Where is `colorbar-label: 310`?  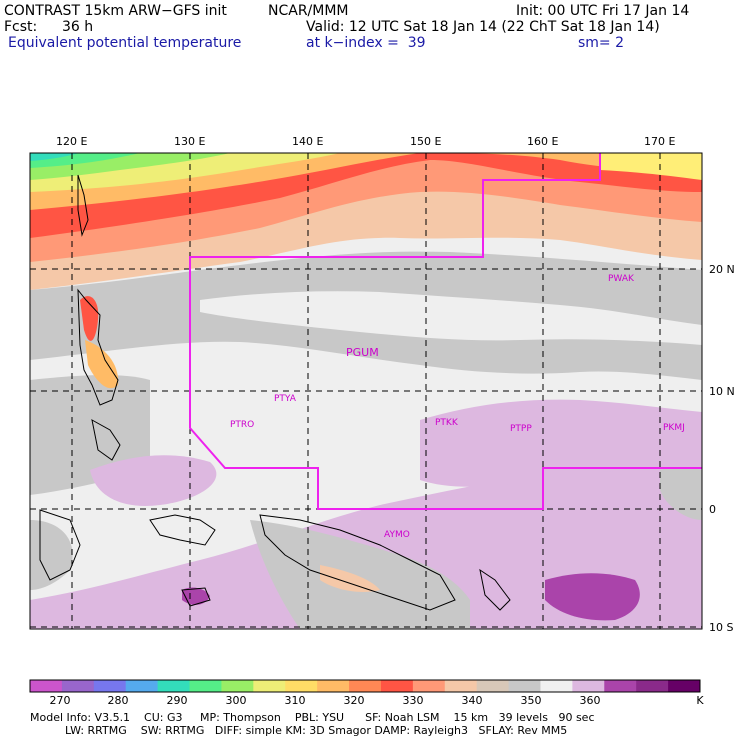 colorbar-label: 310 is located at coordinates (295, 700).